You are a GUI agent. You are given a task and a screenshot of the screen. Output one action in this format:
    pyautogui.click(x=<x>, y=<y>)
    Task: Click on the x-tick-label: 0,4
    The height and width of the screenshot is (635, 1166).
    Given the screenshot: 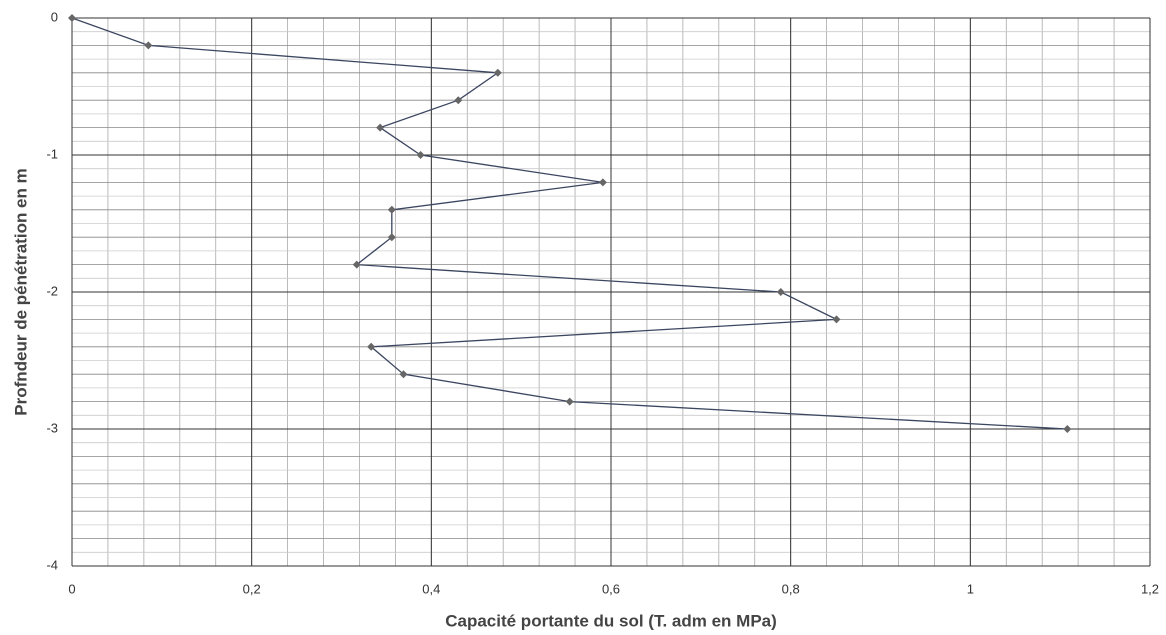 What is the action you would take?
    pyautogui.click(x=431, y=588)
    